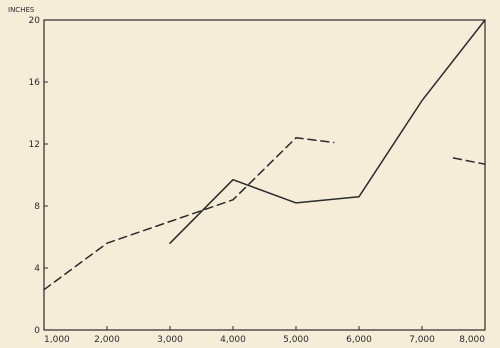 This screenshot has height=348, width=500. What do you see at coordinates (264, 335) in the screenshot?
I see `x-axis: 1,000 2,000 3,000 4,000 5,000 6,000 7,000 8,000` at bounding box center [264, 335].